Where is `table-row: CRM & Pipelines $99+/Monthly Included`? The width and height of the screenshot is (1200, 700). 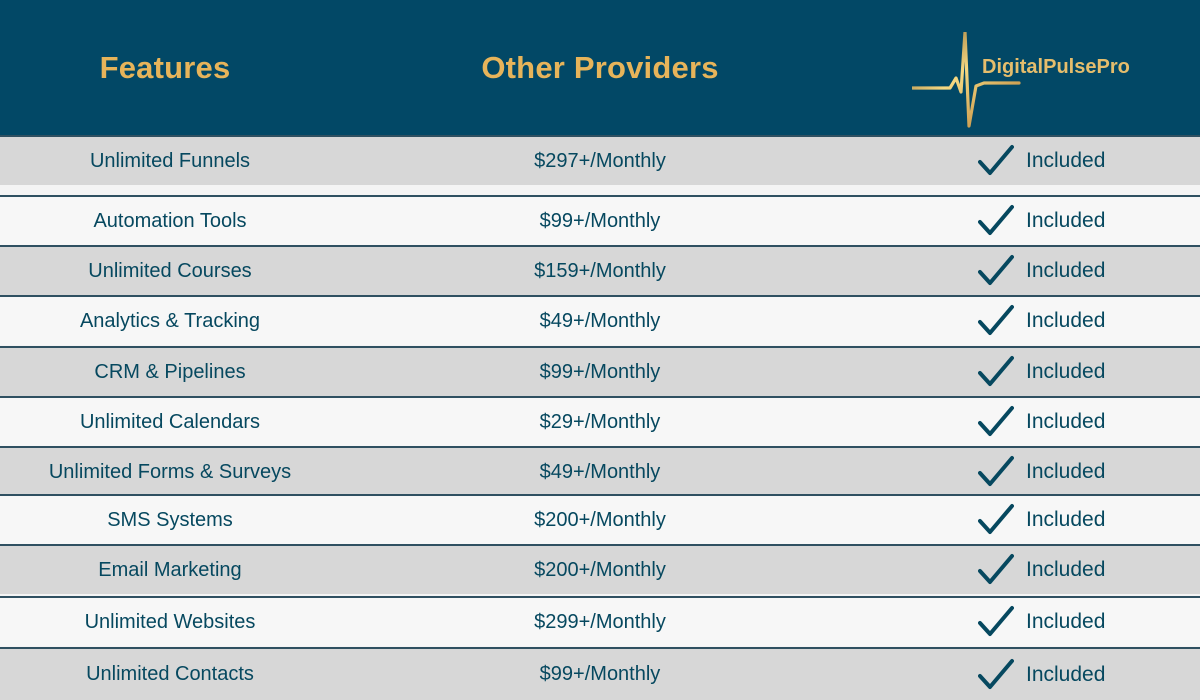 table-row: CRM & Pipelines $99+/Monthly Included is located at coordinates (600, 371).